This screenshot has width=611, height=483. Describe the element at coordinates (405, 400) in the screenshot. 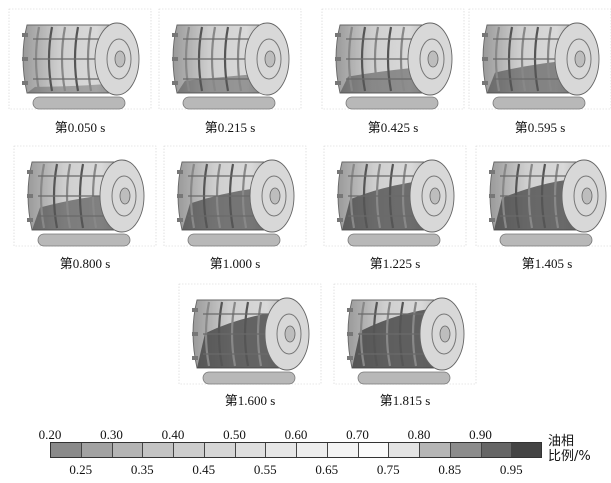

I see `time-label: 第1.815 s` at that location.